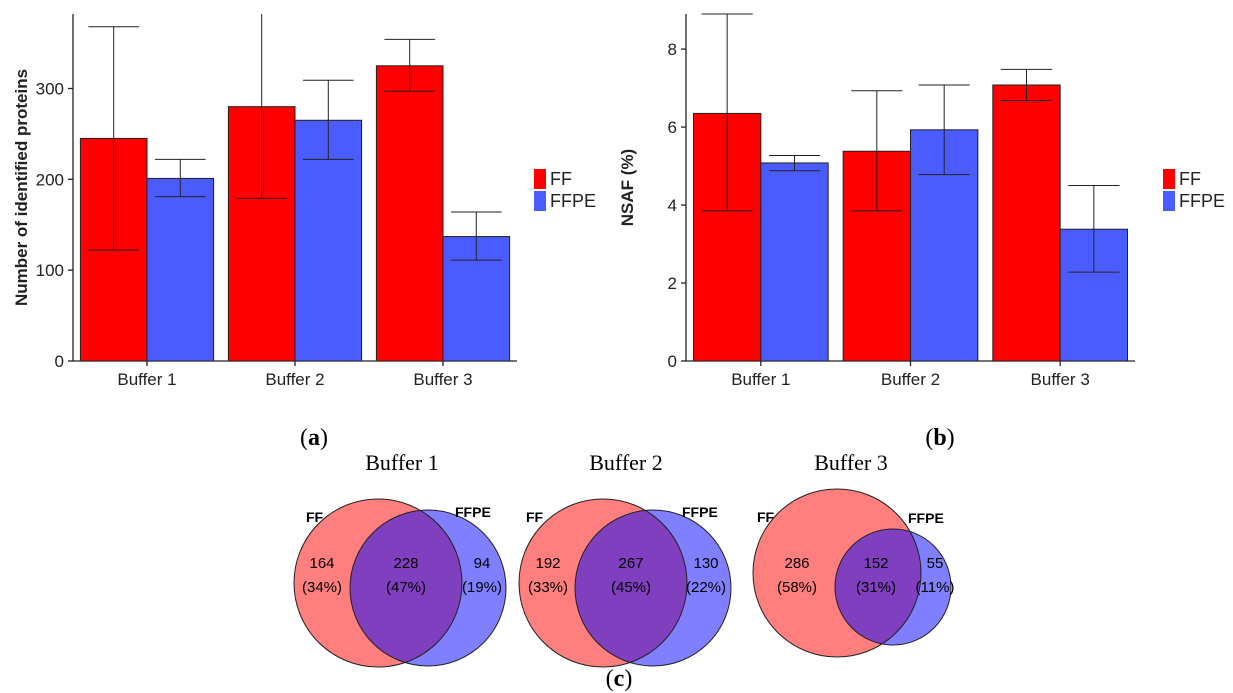  I want to click on venn-both-pct: (45%), so click(631, 587).